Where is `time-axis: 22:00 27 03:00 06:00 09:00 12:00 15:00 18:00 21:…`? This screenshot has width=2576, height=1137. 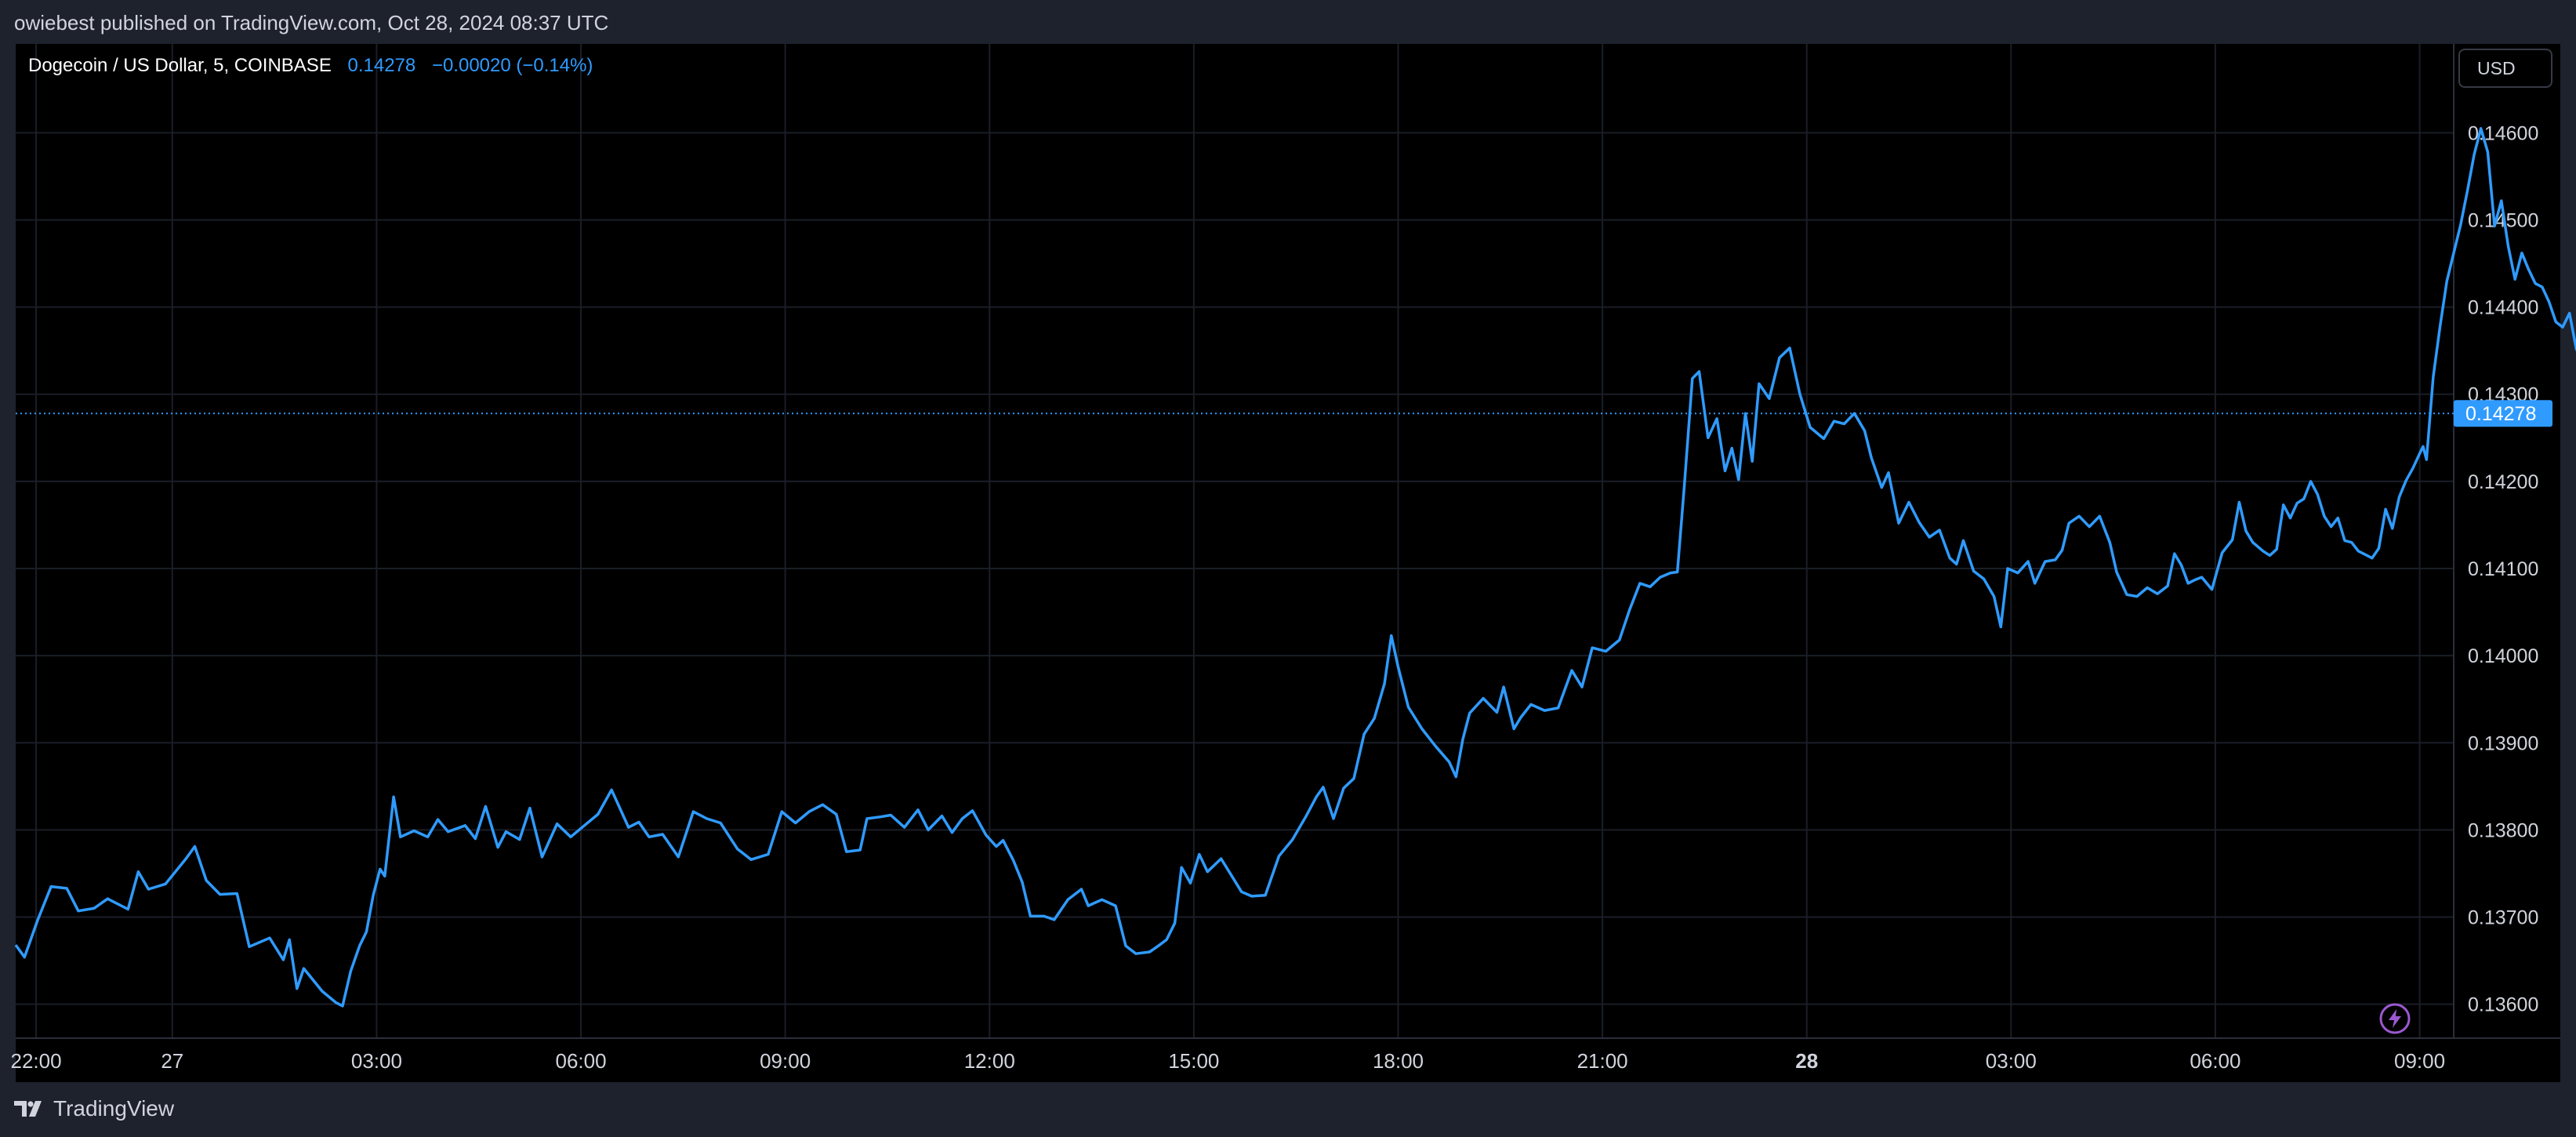
time-axis: 22:00 27 03:00 06:00 09:00 12:00 15:00 18:00 21:… is located at coordinates (1229, 1061).